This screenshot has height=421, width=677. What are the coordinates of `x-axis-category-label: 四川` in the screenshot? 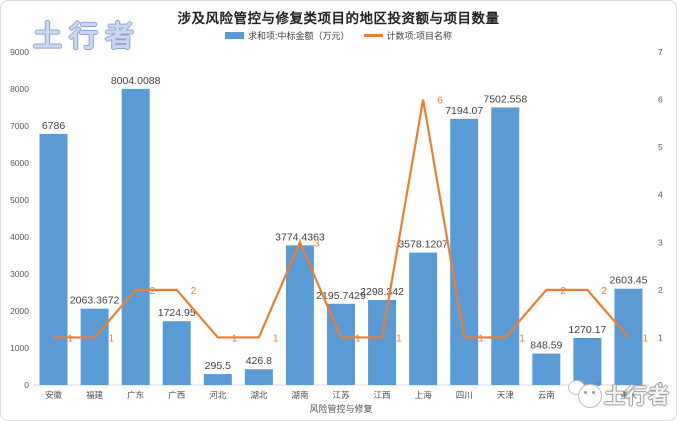 It's located at (464, 395).